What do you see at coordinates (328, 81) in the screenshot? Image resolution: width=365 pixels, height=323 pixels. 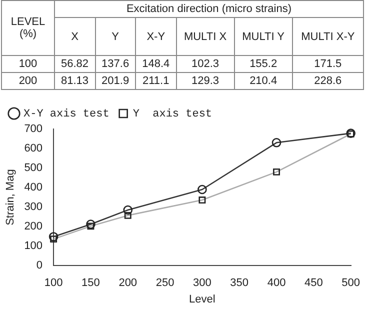 I see `data-label: 228.6` at bounding box center [328, 81].